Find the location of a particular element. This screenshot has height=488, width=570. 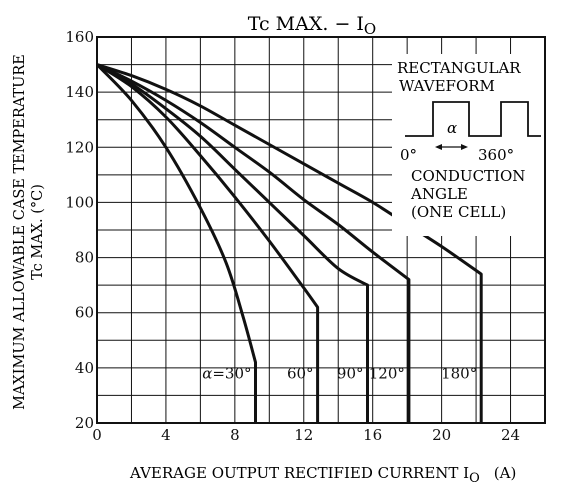

x-tick-label: 20 is located at coordinates (441, 435).